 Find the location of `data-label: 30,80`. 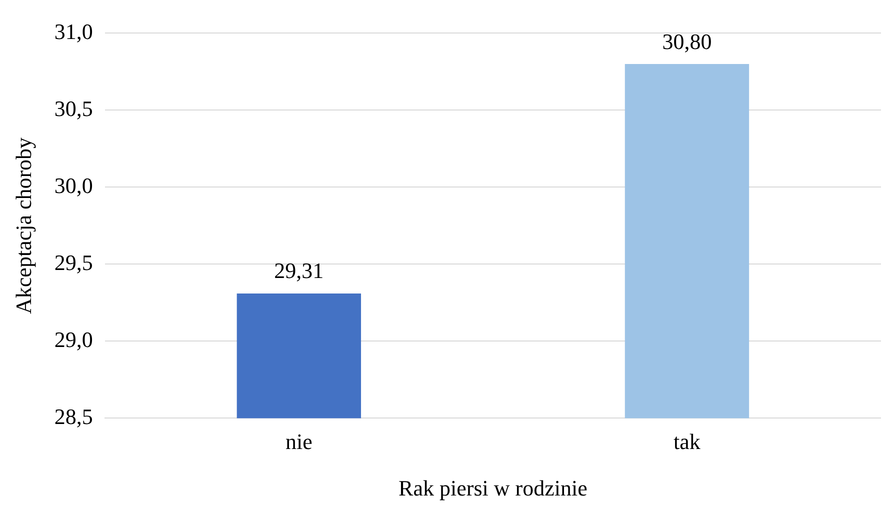

data-label: 30,80 is located at coordinates (687, 41).